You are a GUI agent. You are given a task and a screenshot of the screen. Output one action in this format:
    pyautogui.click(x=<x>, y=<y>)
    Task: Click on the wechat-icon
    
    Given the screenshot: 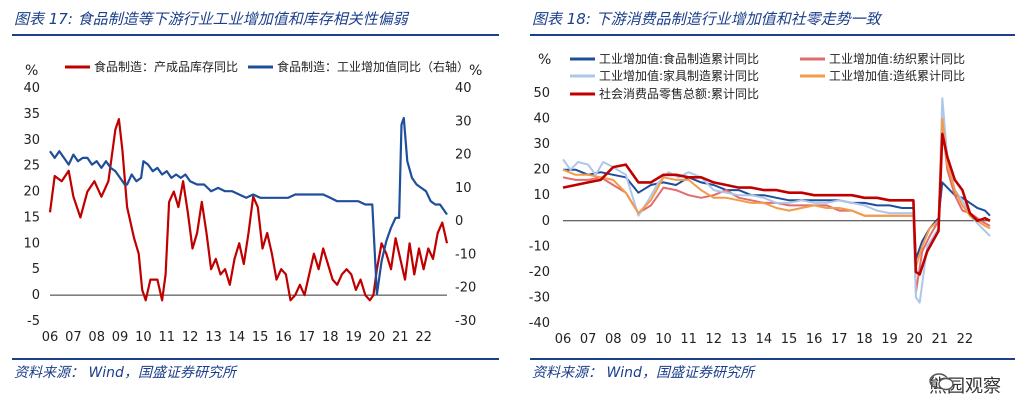 What is the action you would take?
    pyautogui.click(x=941, y=382)
    